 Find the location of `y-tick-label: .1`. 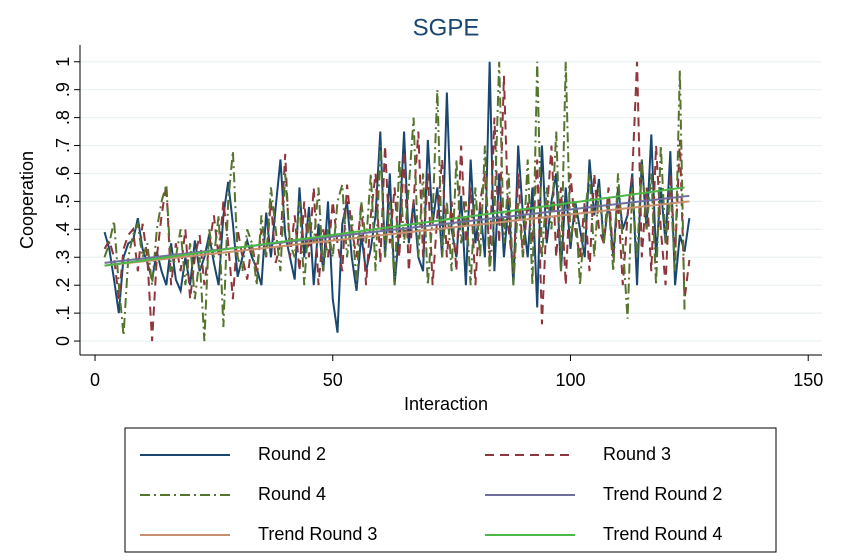

y-tick-label: .1 is located at coordinates (63, 313).